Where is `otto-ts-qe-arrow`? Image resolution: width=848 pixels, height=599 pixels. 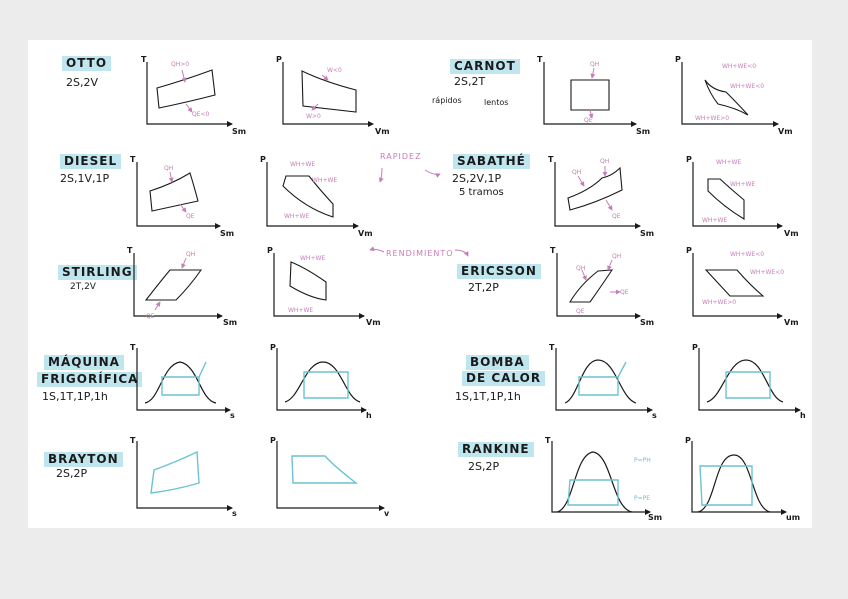 otto-ts-qe-arrow is located at coordinates (189, 108).